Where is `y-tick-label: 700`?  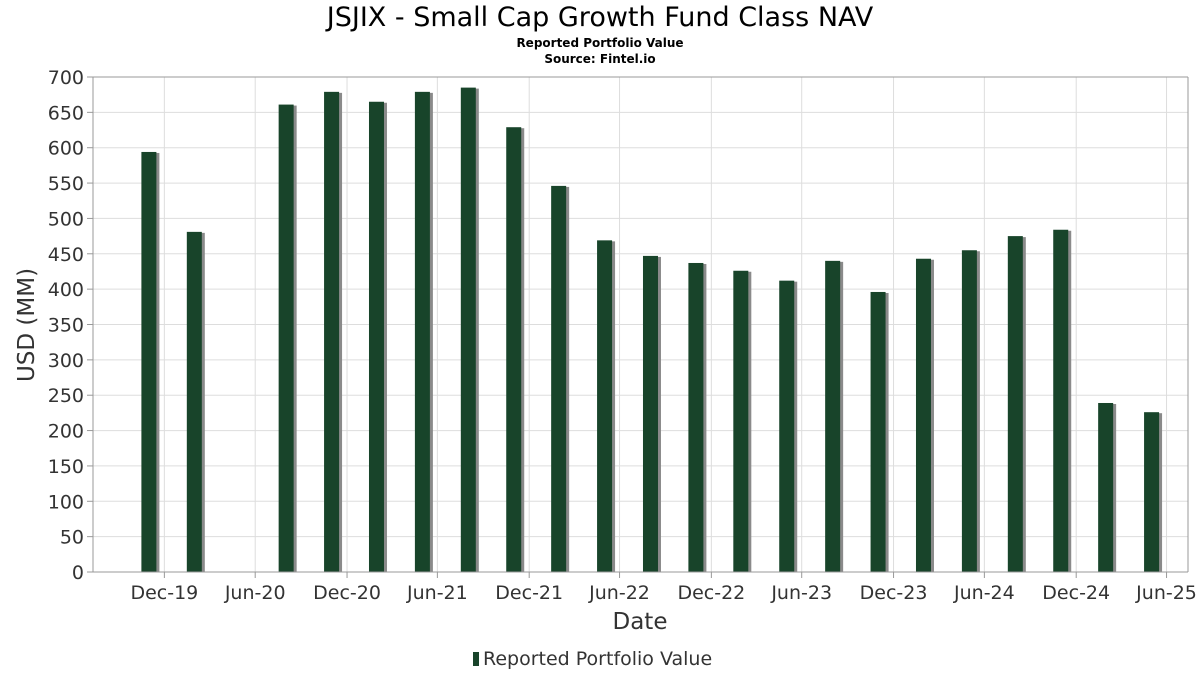
y-tick-label: 700 is located at coordinates (66, 78).